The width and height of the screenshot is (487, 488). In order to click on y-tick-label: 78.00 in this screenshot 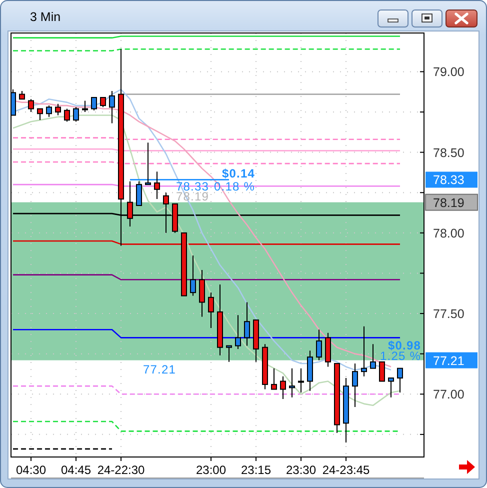, I will do `click(448, 233)`.